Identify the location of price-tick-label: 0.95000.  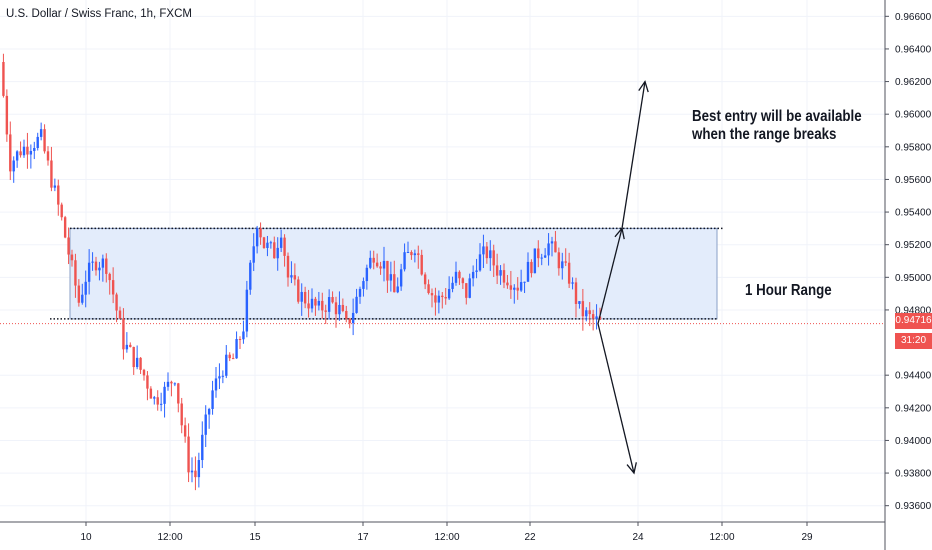
(913, 278).